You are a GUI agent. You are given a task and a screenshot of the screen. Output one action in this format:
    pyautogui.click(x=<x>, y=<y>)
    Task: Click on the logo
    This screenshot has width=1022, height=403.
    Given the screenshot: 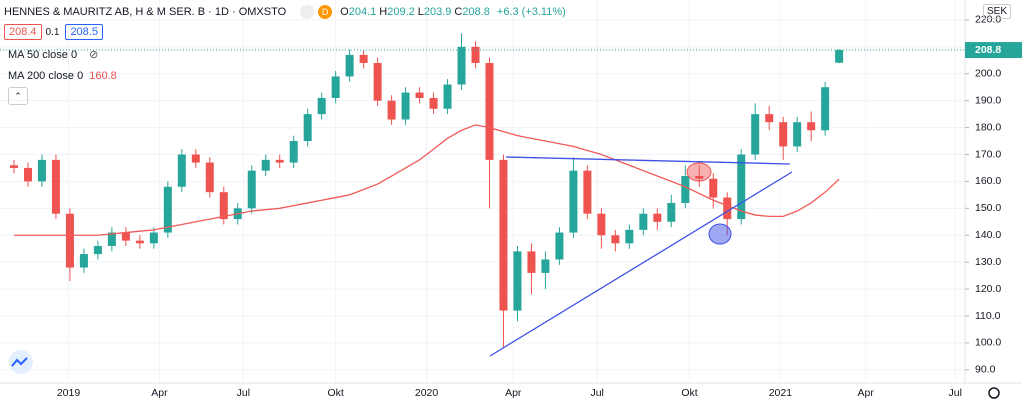 What is the action you would take?
    pyautogui.click(x=21, y=362)
    